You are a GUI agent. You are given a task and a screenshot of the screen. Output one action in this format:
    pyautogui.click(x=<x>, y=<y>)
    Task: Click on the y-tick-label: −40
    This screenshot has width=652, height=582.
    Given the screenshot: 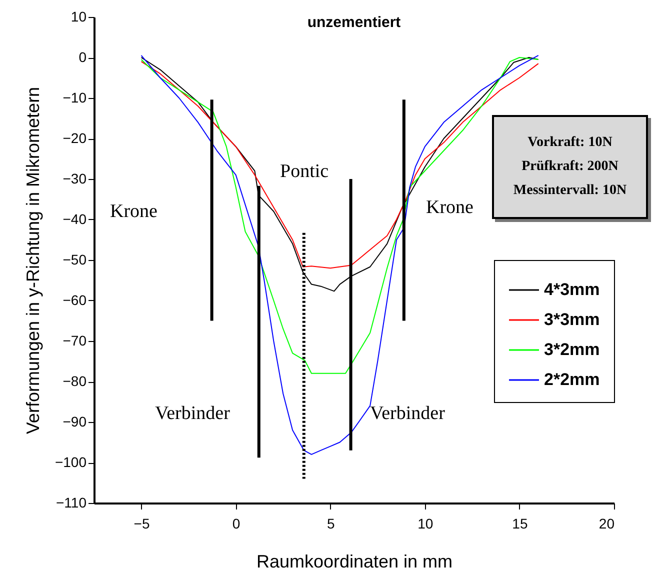 What is the action you would take?
    pyautogui.click(x=74, y=219)
    